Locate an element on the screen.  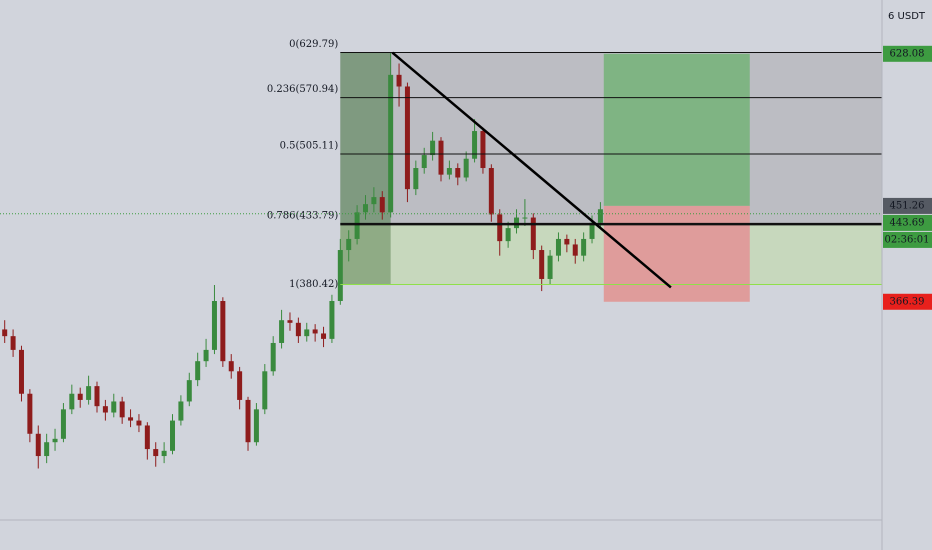
current-price-badge-bg is located at coordinates (907, 222).